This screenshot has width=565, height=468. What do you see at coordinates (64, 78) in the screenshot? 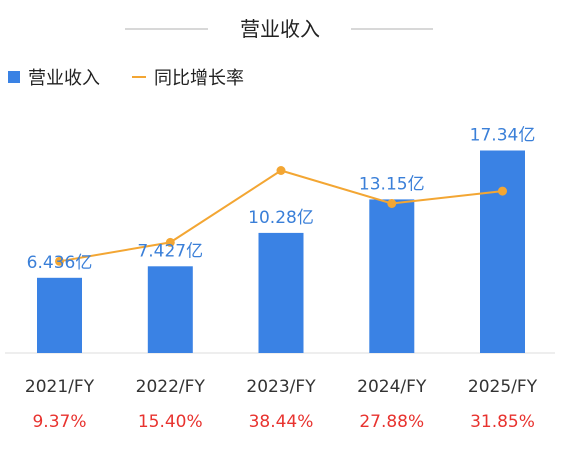
I see `legend-label-revenue: 营业收入` at bounding box center [64, 78].